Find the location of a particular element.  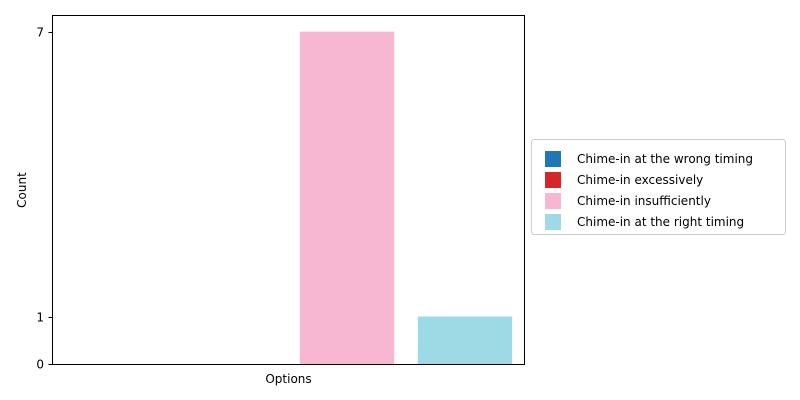

y-tick-label-1: 1 is located at coordinates (40, 318).